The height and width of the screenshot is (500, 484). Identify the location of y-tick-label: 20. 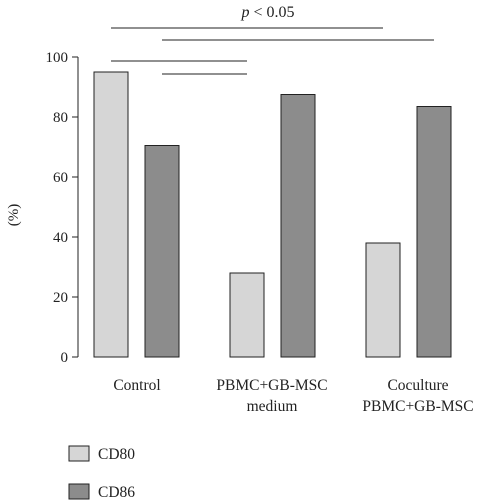
(60, 298).